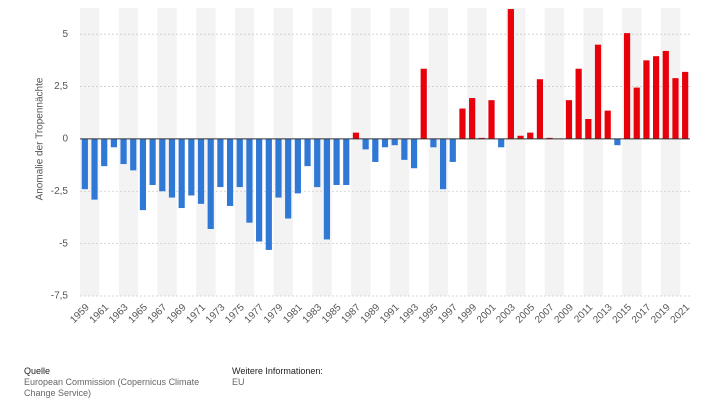  What do you see at coordinates (468, 314) in the screenshot?
I see `x-tick-label: 1999` at bounding box center [468, 314].